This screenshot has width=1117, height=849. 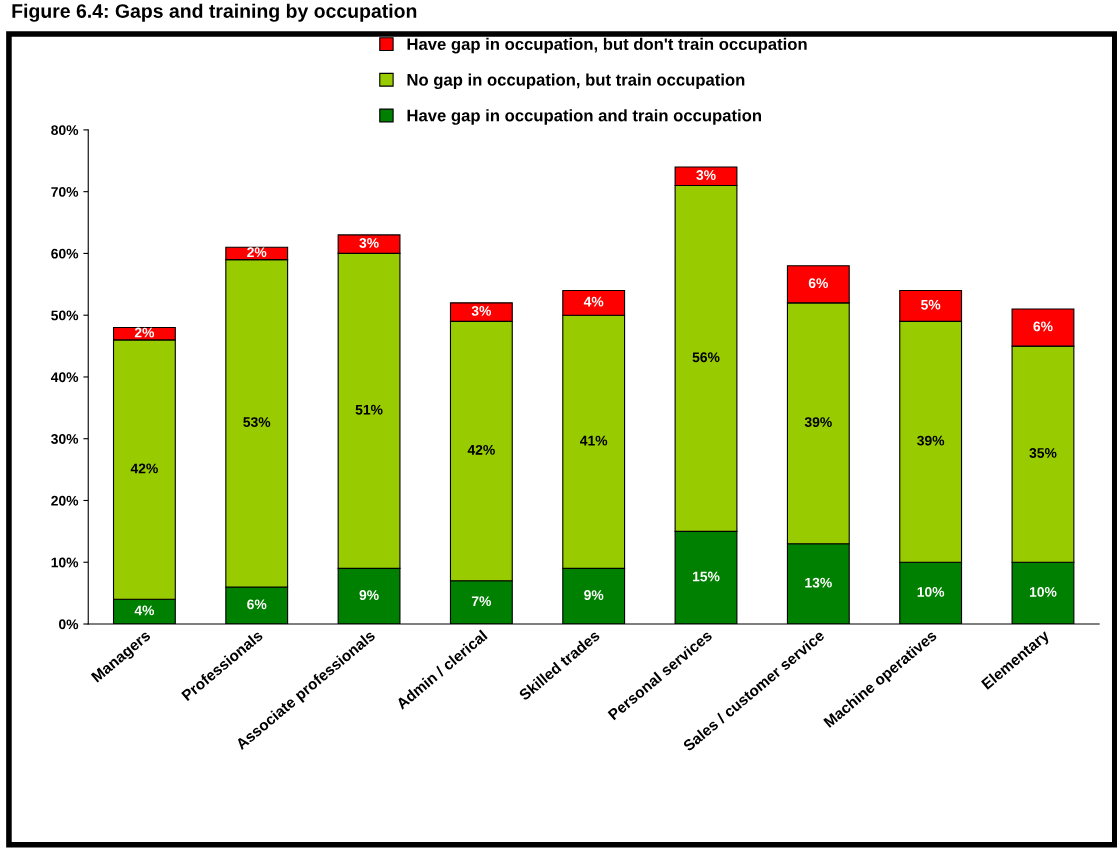 What do you see at coordinates (65, 192) in the screenshot?
I see `y-tick-label: 70%` at bounding box center [65, 192].